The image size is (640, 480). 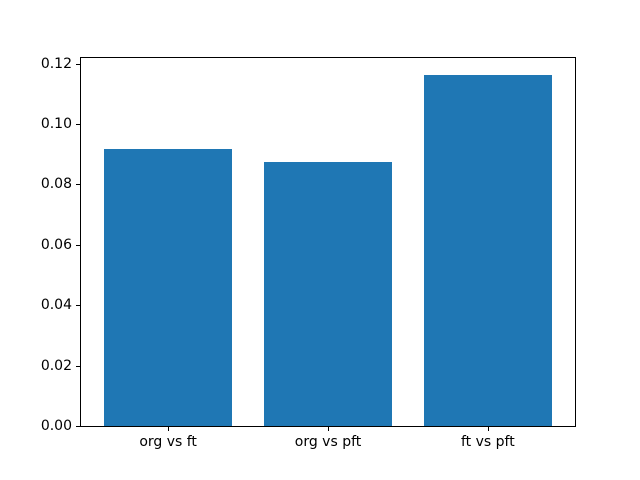 What do you see at coordinates (488, 442) in the screenshot?
I see `x-tick-label: ft vs pft` at bounding box center [488, 442].